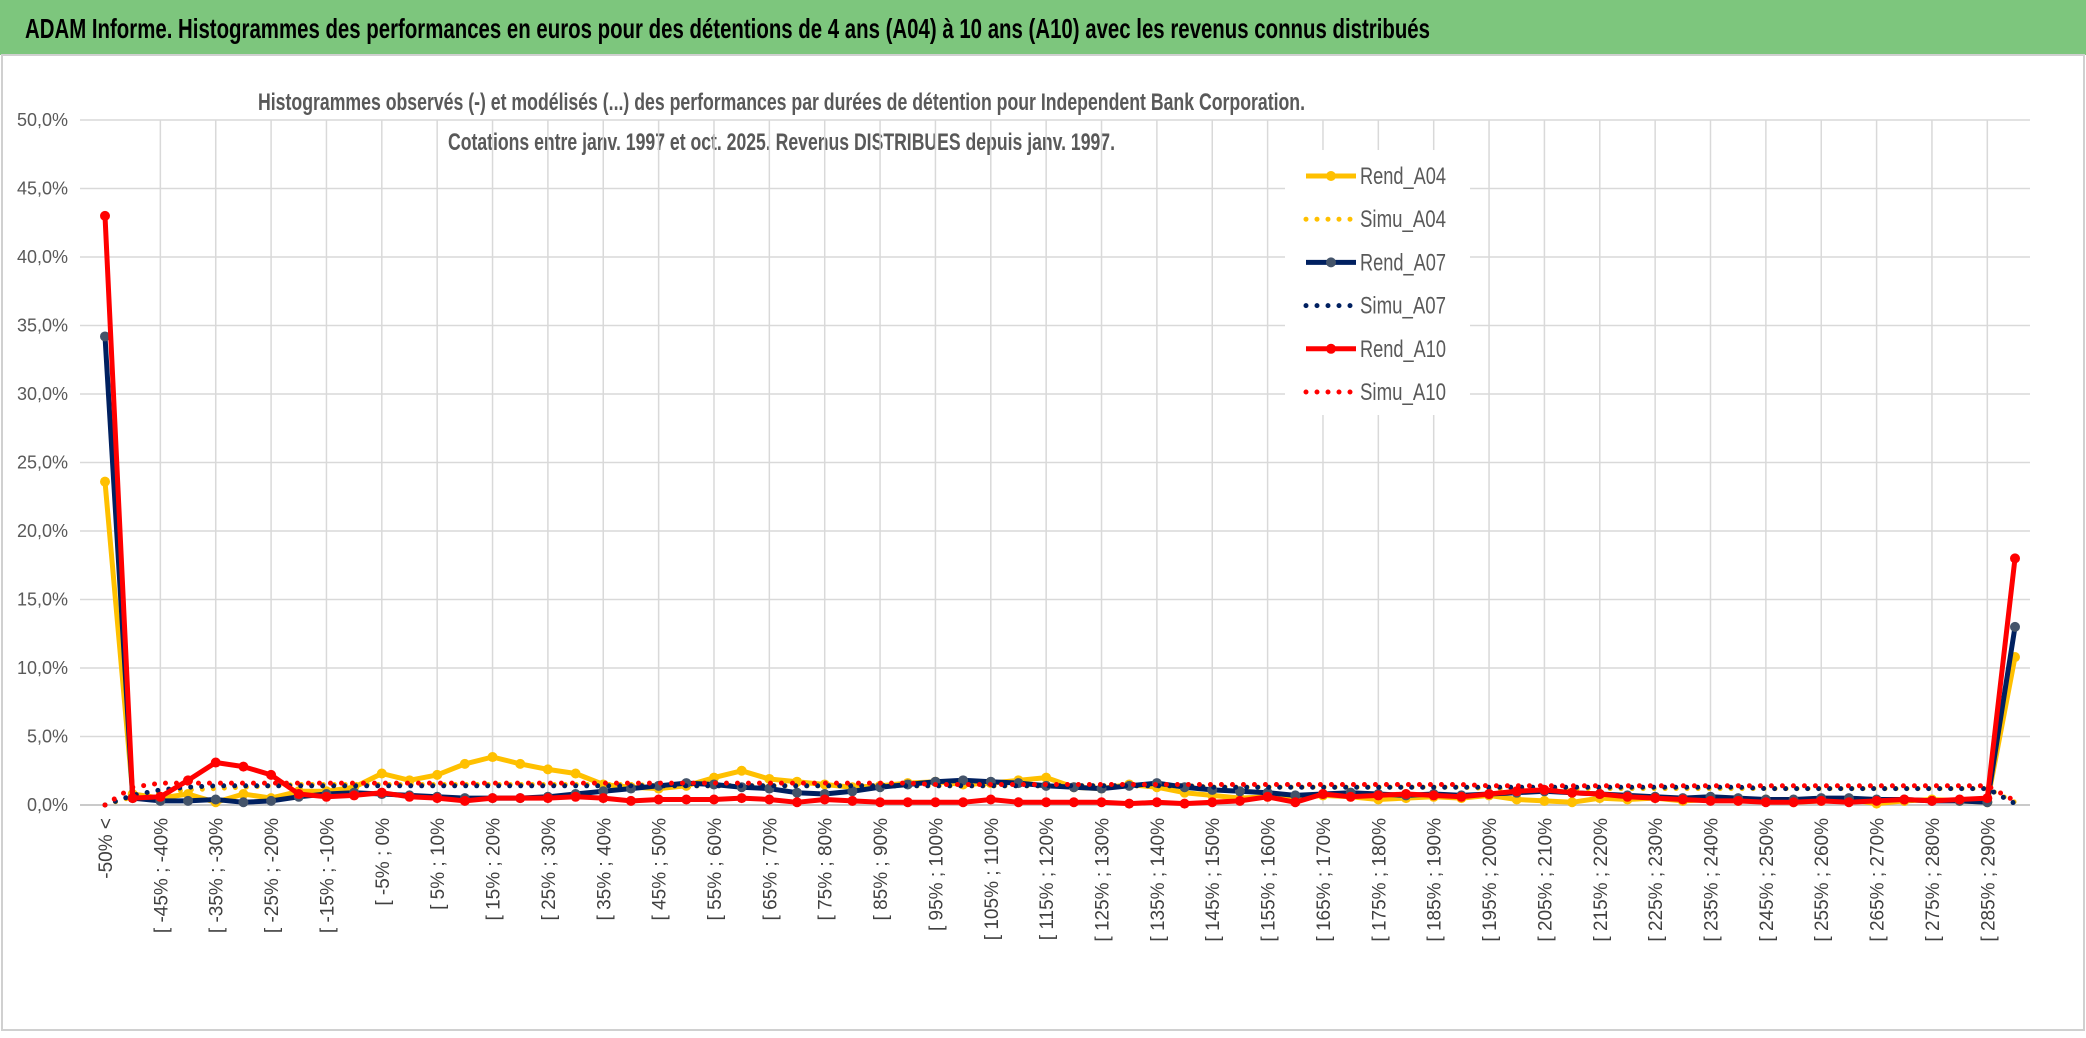 This screenshot has height=1038, width=2086. I want to click on x-tick-label: [ -35% ; -30%, so click(217, 875).